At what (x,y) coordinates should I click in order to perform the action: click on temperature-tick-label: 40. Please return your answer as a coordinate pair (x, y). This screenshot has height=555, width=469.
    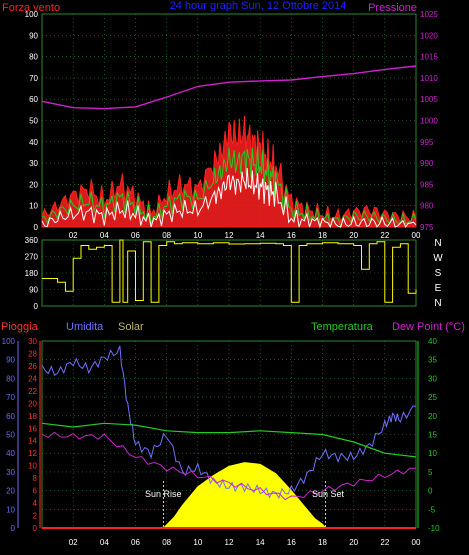
    Looking at the image, I should click on (432, 341).